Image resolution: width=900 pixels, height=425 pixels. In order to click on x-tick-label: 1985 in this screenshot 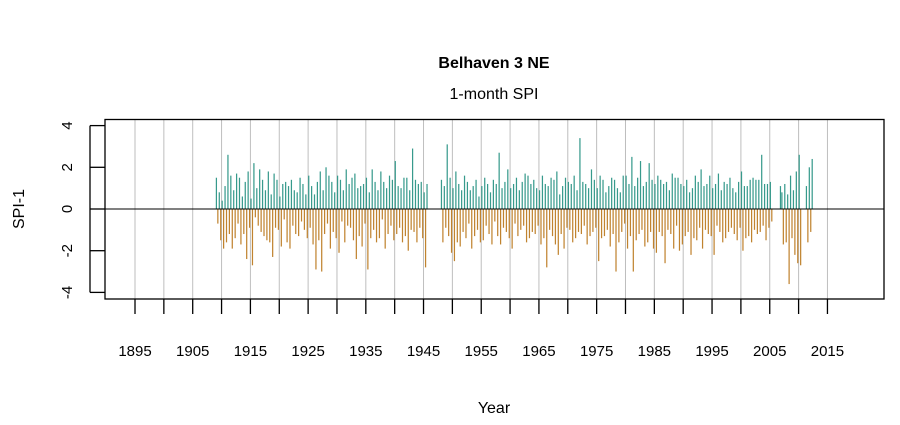, I will do `click(654, 351)`.